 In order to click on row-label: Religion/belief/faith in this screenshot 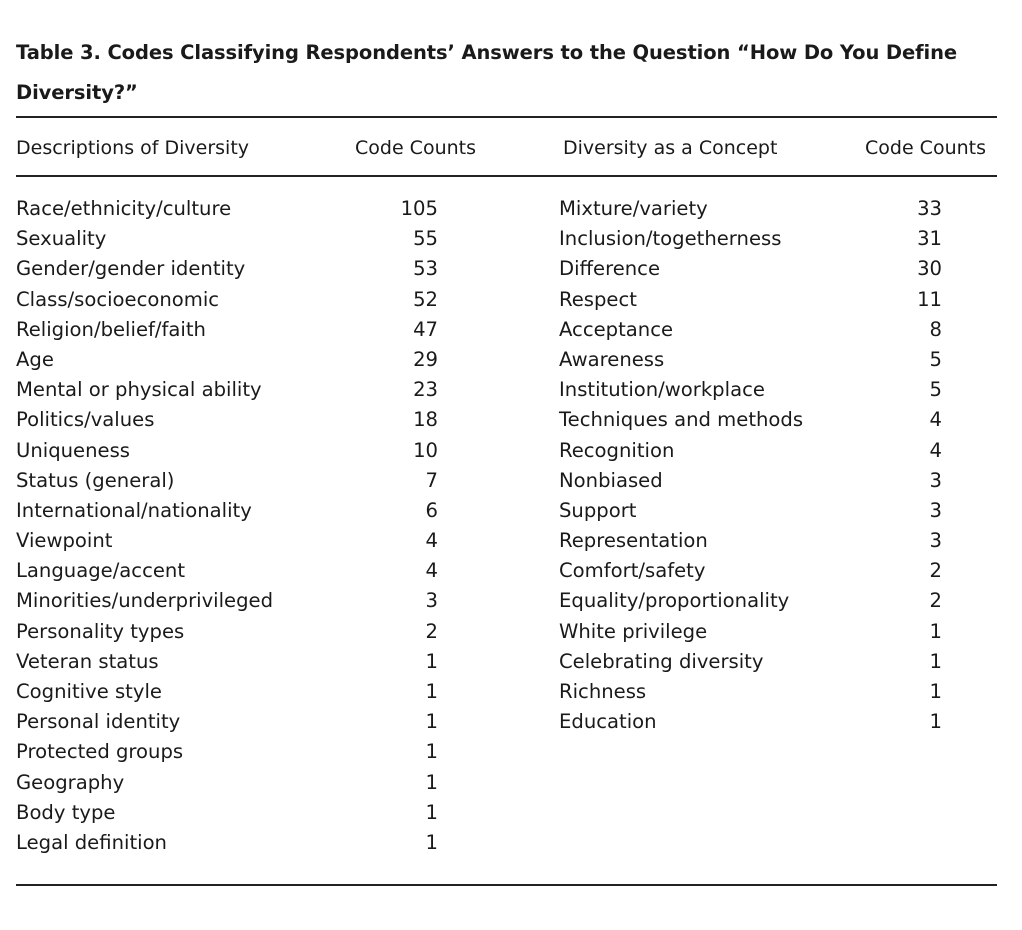, I will do `click(111, 329)`.